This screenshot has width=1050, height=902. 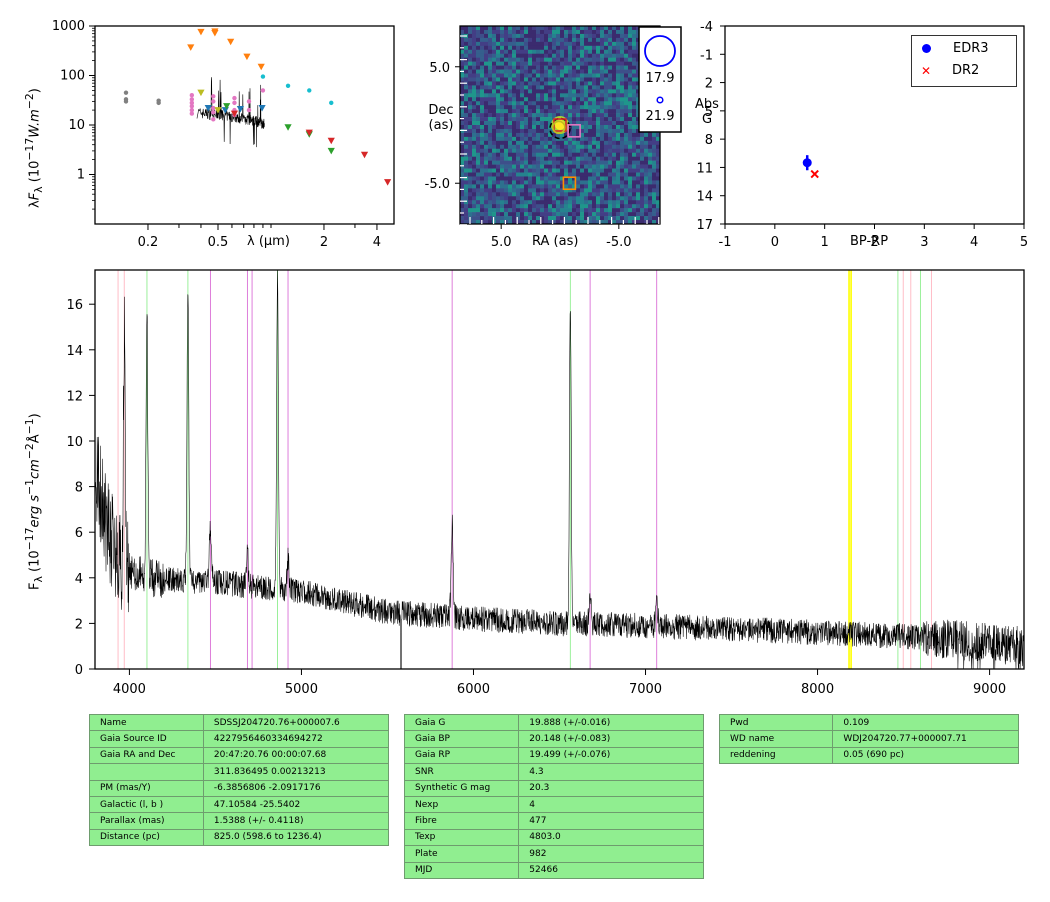 I want to click on image-scale-small-circle, so click(x=660, y=100).